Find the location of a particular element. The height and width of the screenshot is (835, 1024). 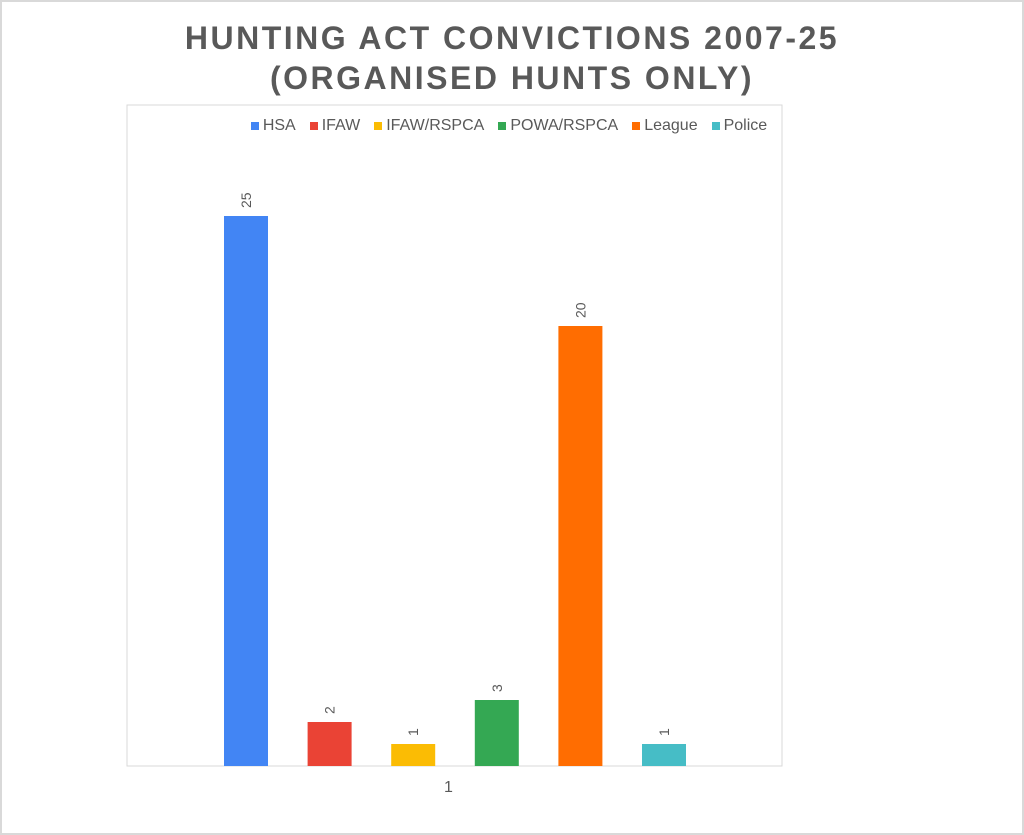

legend-item: IFAW/RSPCA is located at coordinates (429, 126).